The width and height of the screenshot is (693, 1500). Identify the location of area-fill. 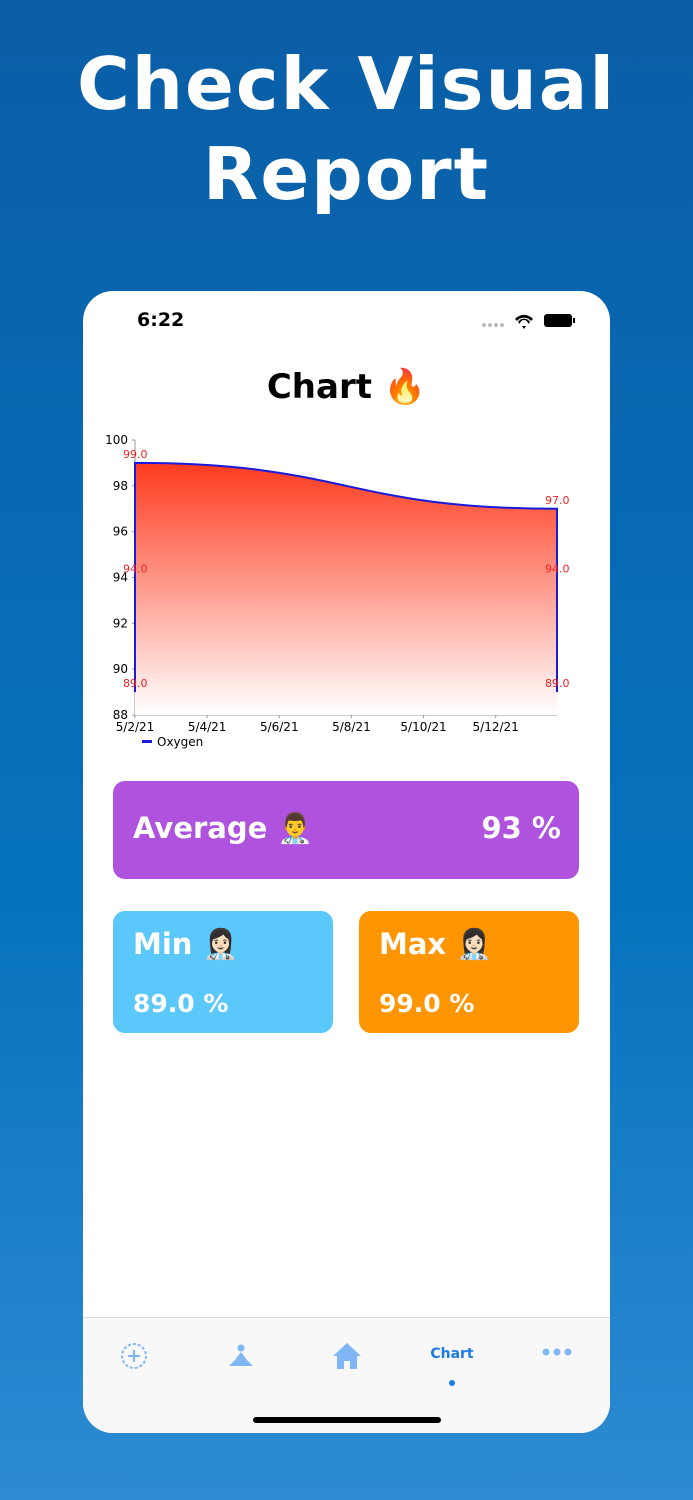
(346, 588).